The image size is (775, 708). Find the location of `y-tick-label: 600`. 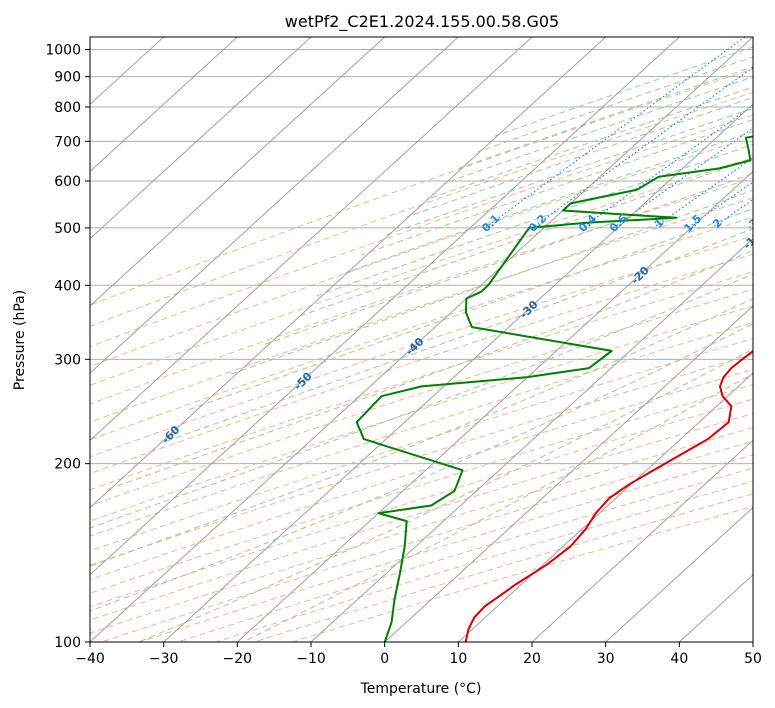

y-tick-label: 600 is located at coordinates (67, 182).